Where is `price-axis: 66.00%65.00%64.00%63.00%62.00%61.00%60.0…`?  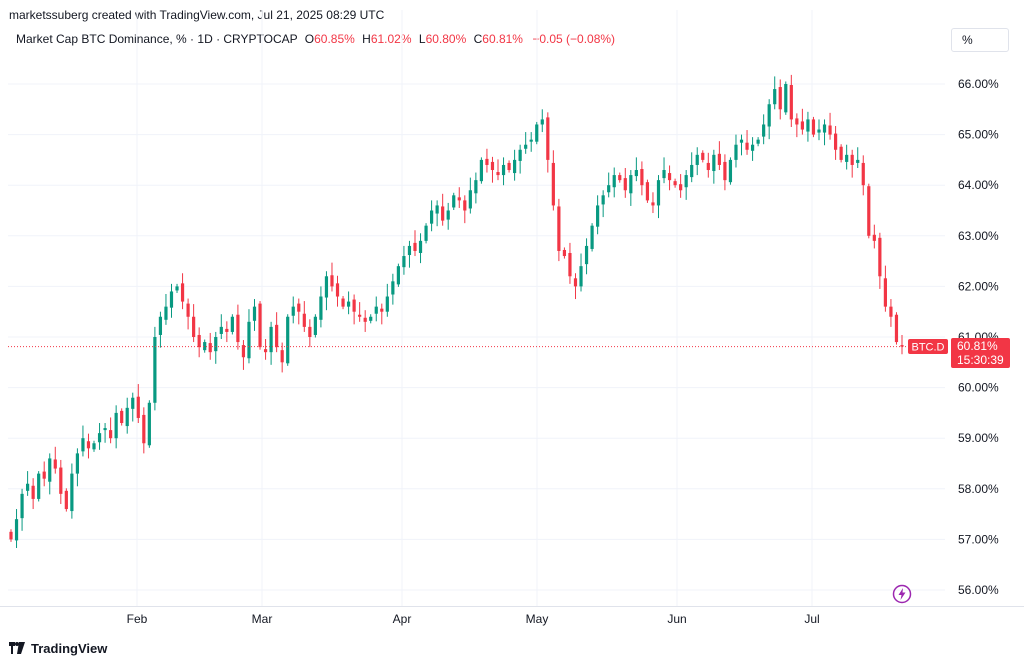 price-axis: 66.00%65.00%64.00%63.00%62.00%61.00%60.0… is located at coordinates (978, 337).